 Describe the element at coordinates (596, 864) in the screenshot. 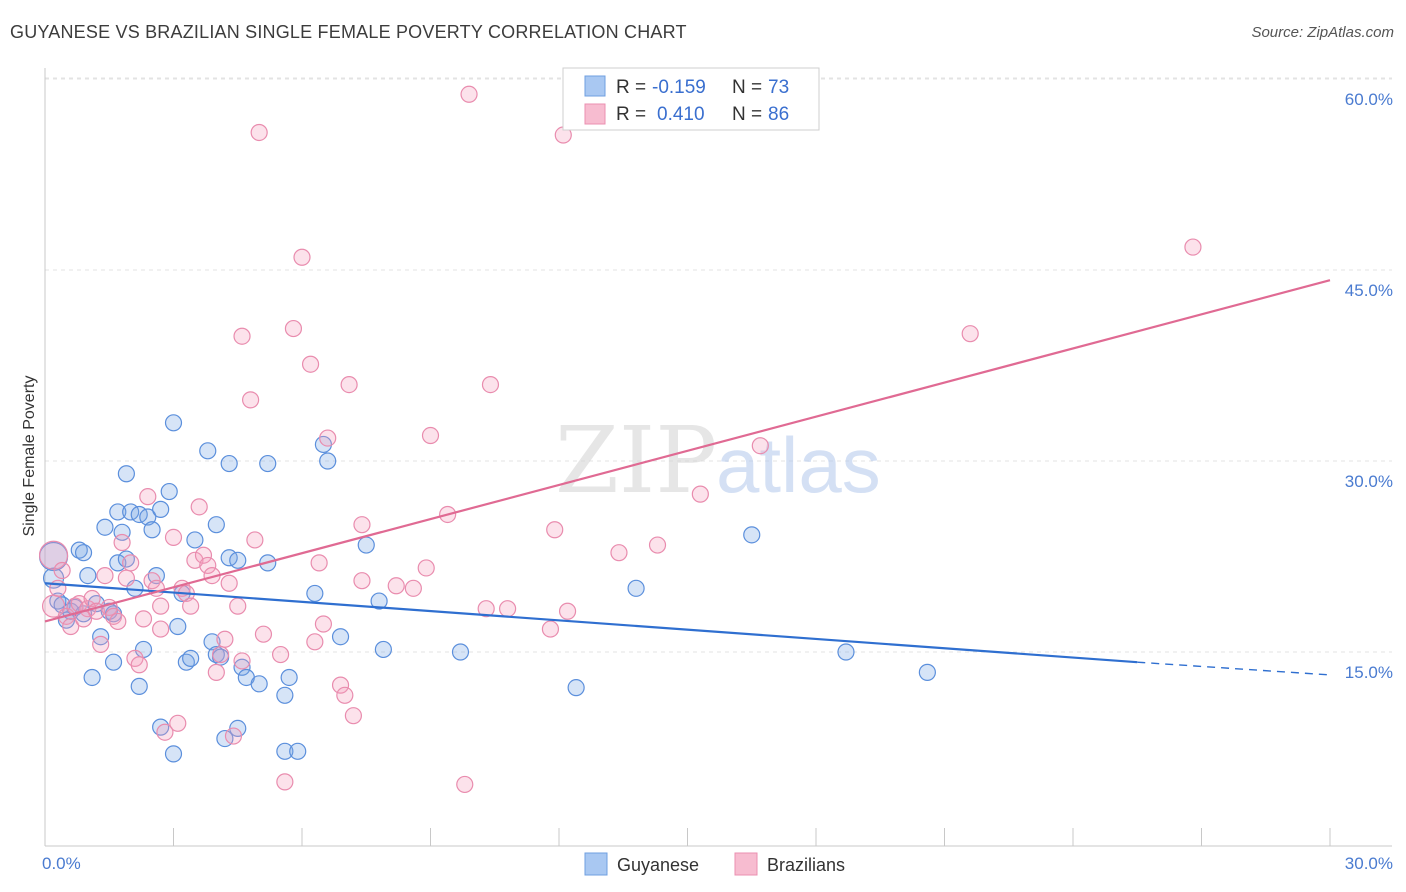

I see `series-legend-swatch-guyanese` at that location.